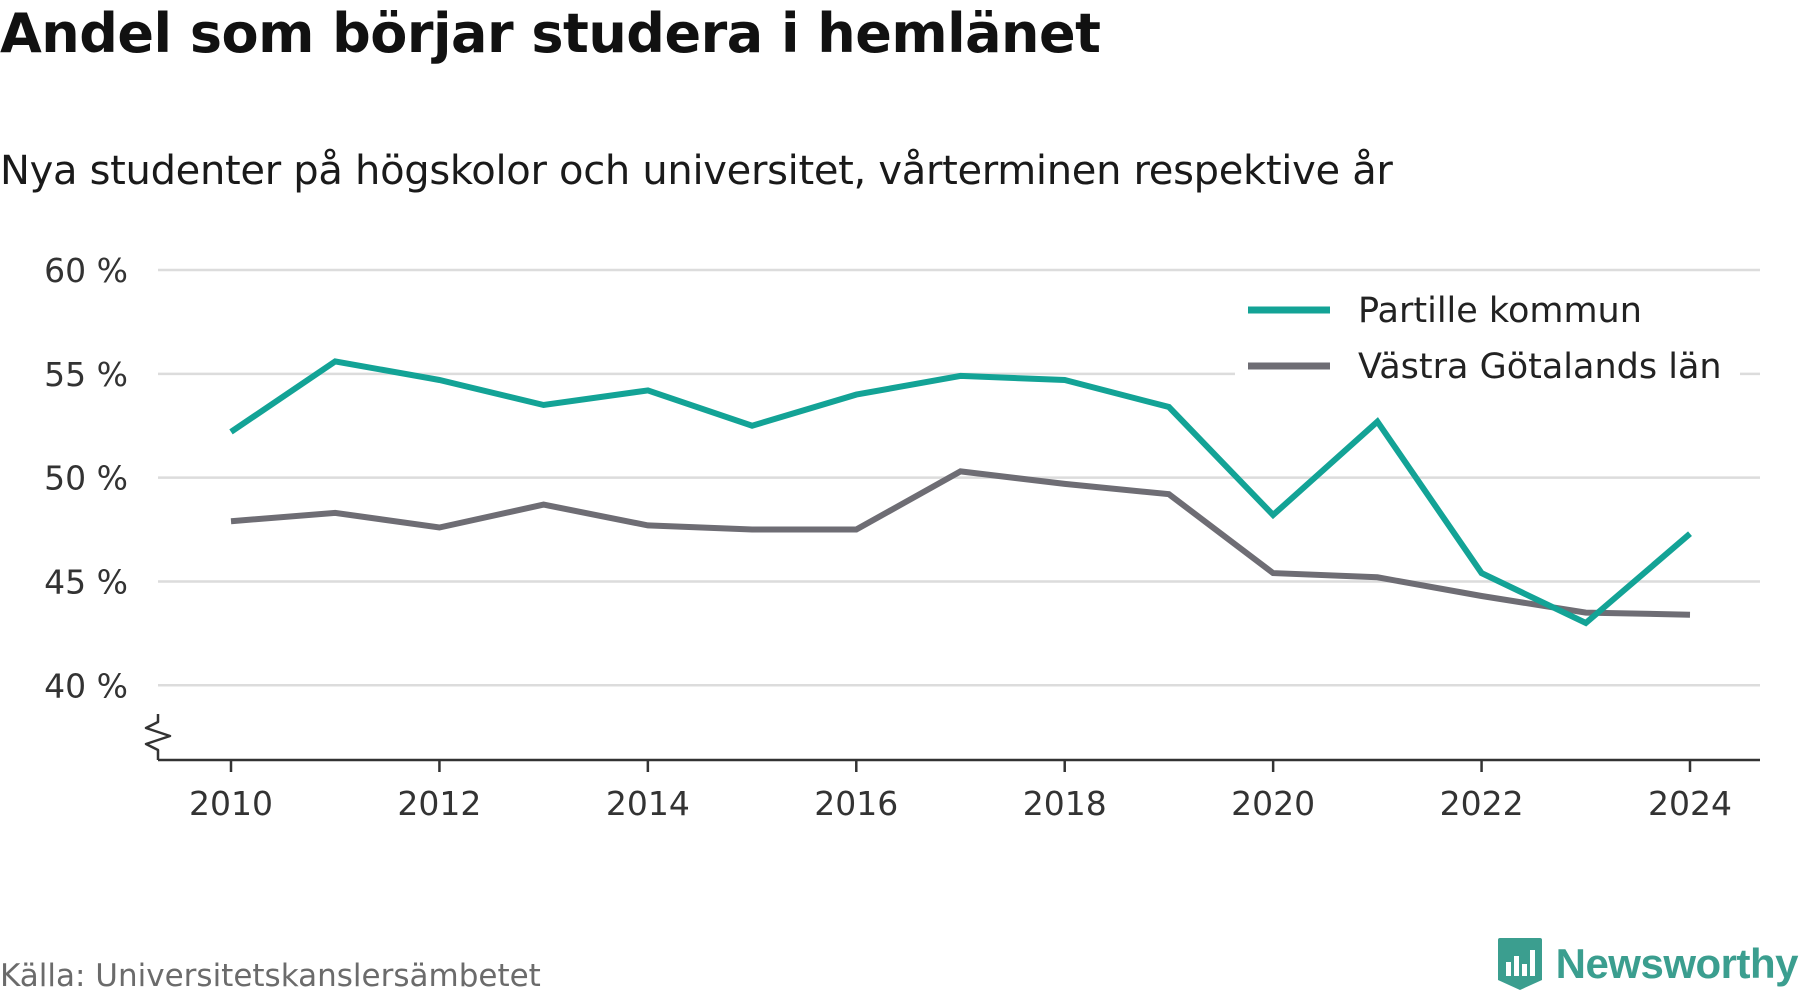 This screenshot has height=1000, width=1800. I want to click on y-tick-label: 45 %, so click(86, 581).